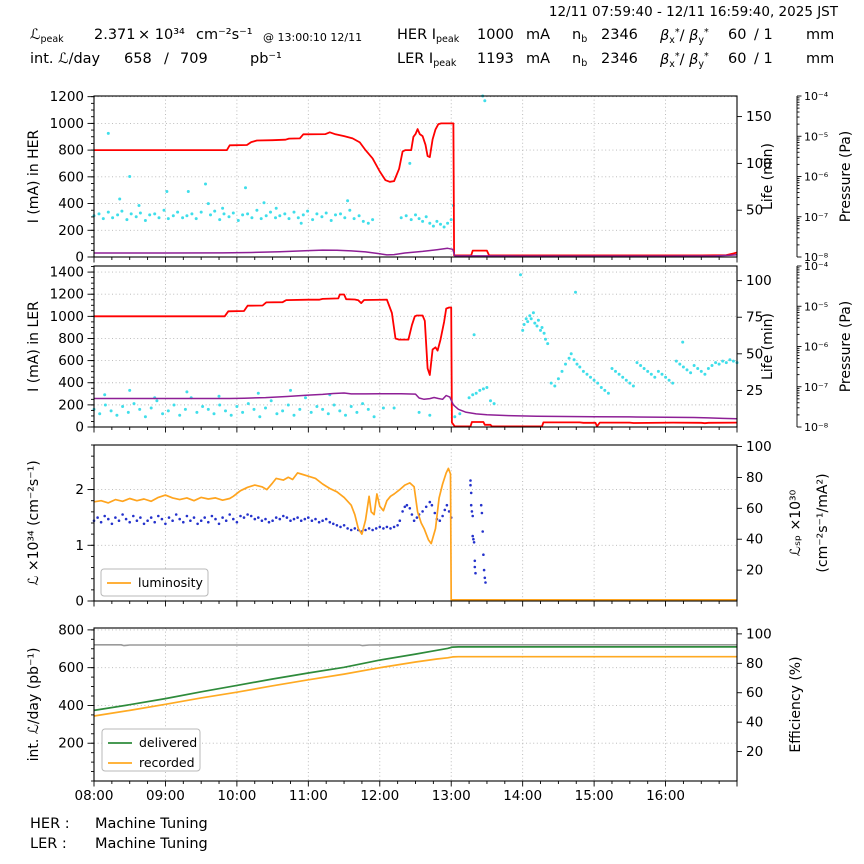  What do you see at coordinates (754, 509) in the screenshot?
I see `svg-text: 60` at bounding box center [754, 509].